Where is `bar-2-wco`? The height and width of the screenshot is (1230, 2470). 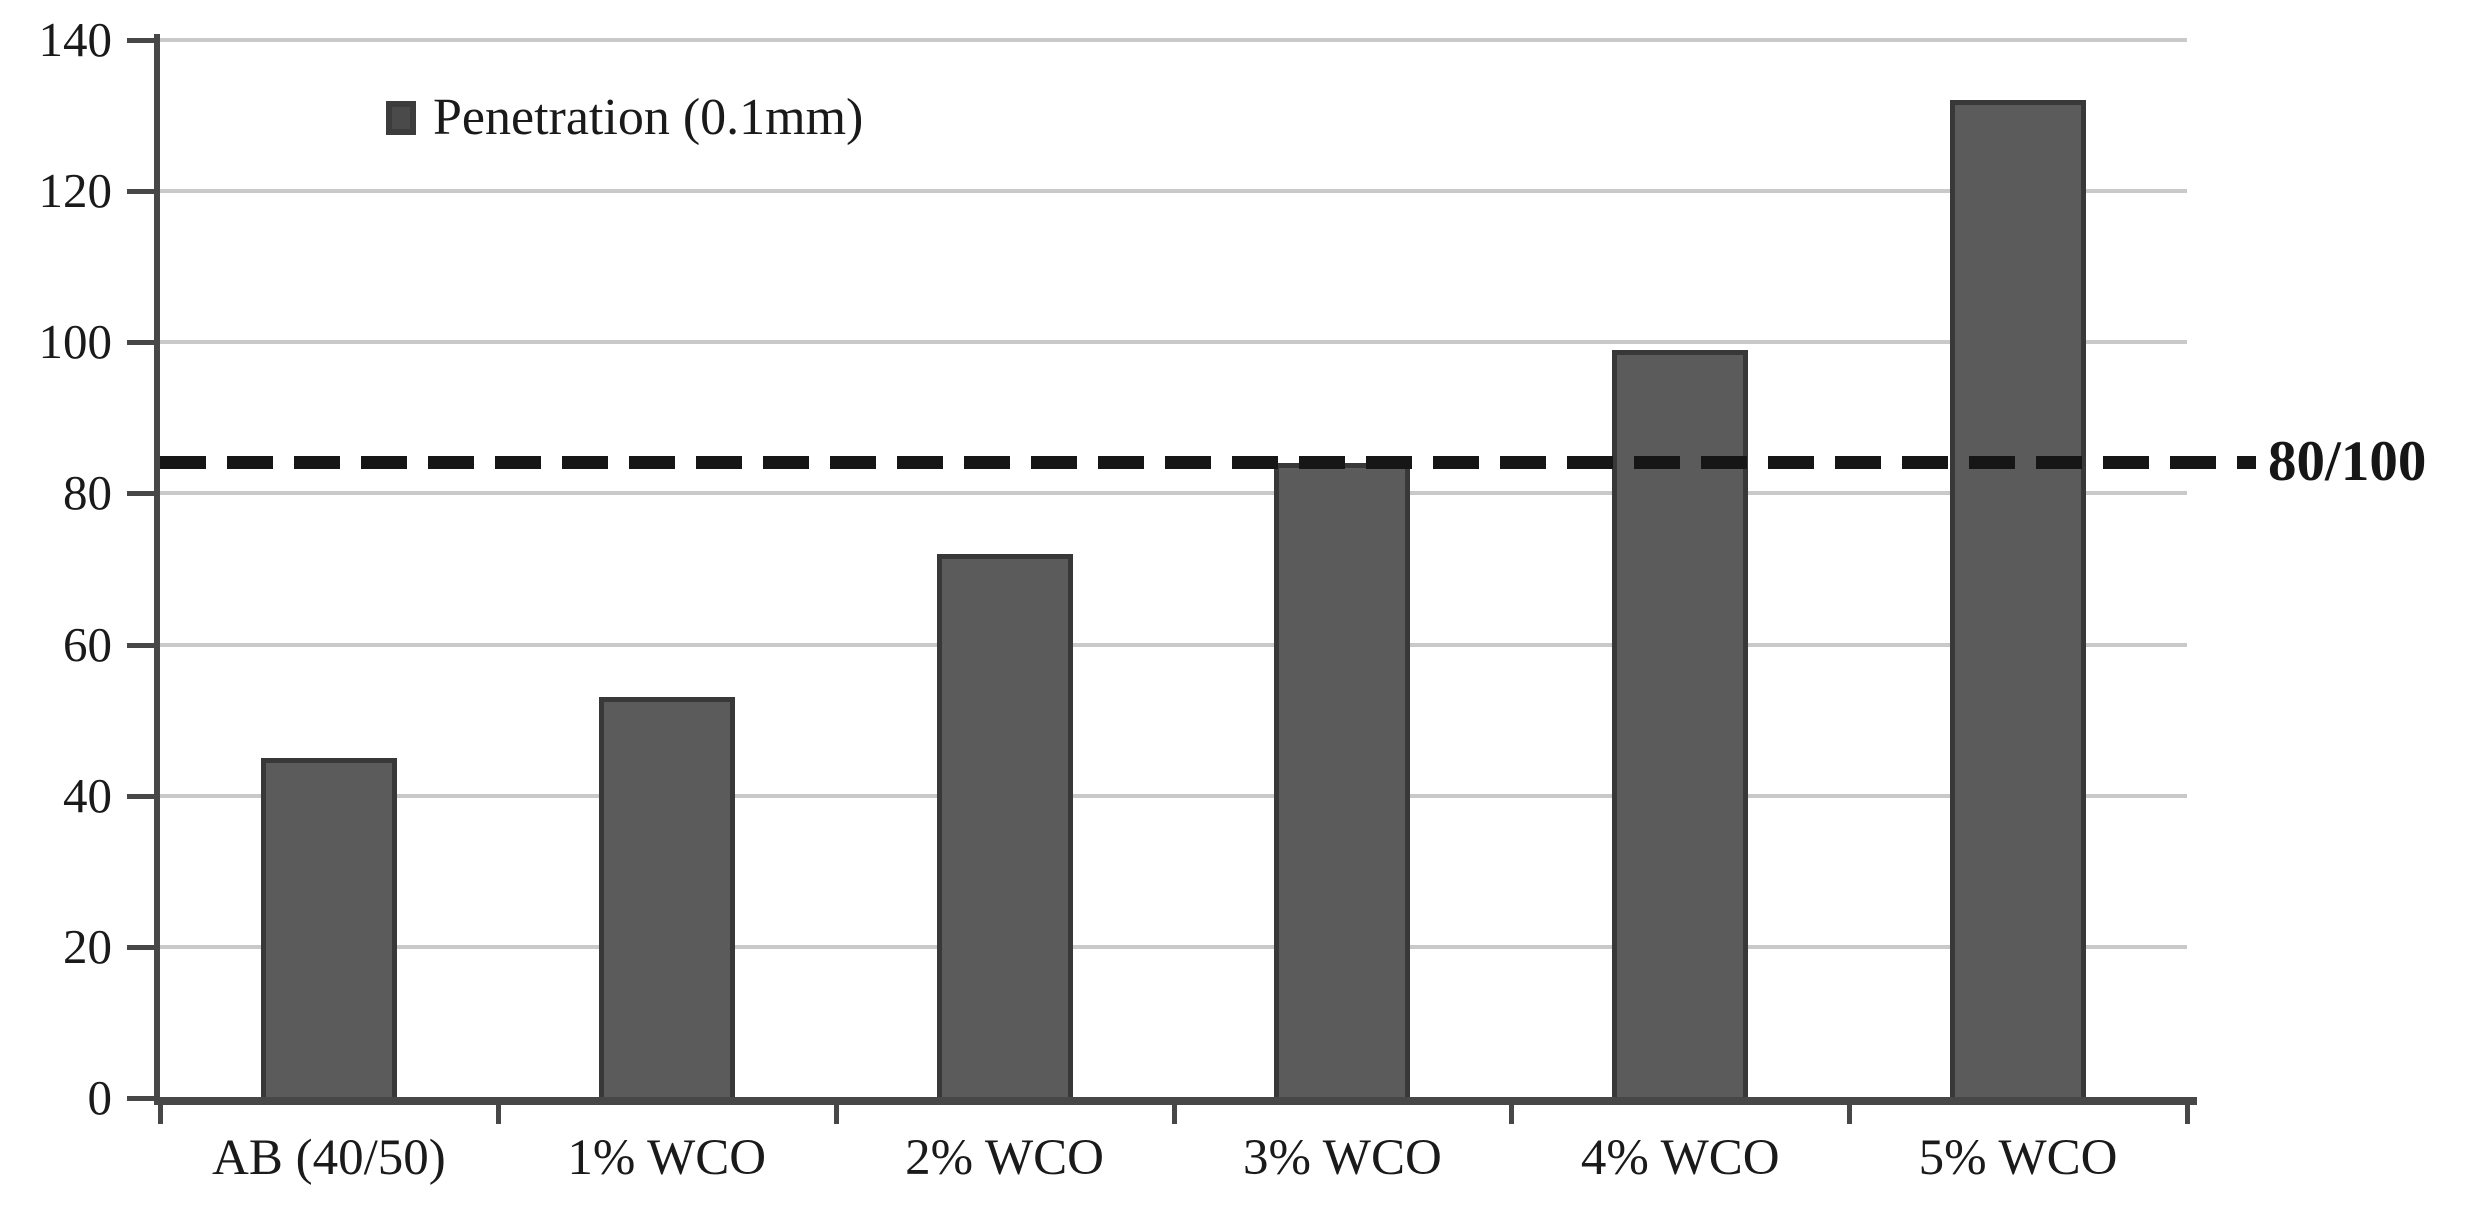 bar-2-wco is located at coordinates (1004, 825).